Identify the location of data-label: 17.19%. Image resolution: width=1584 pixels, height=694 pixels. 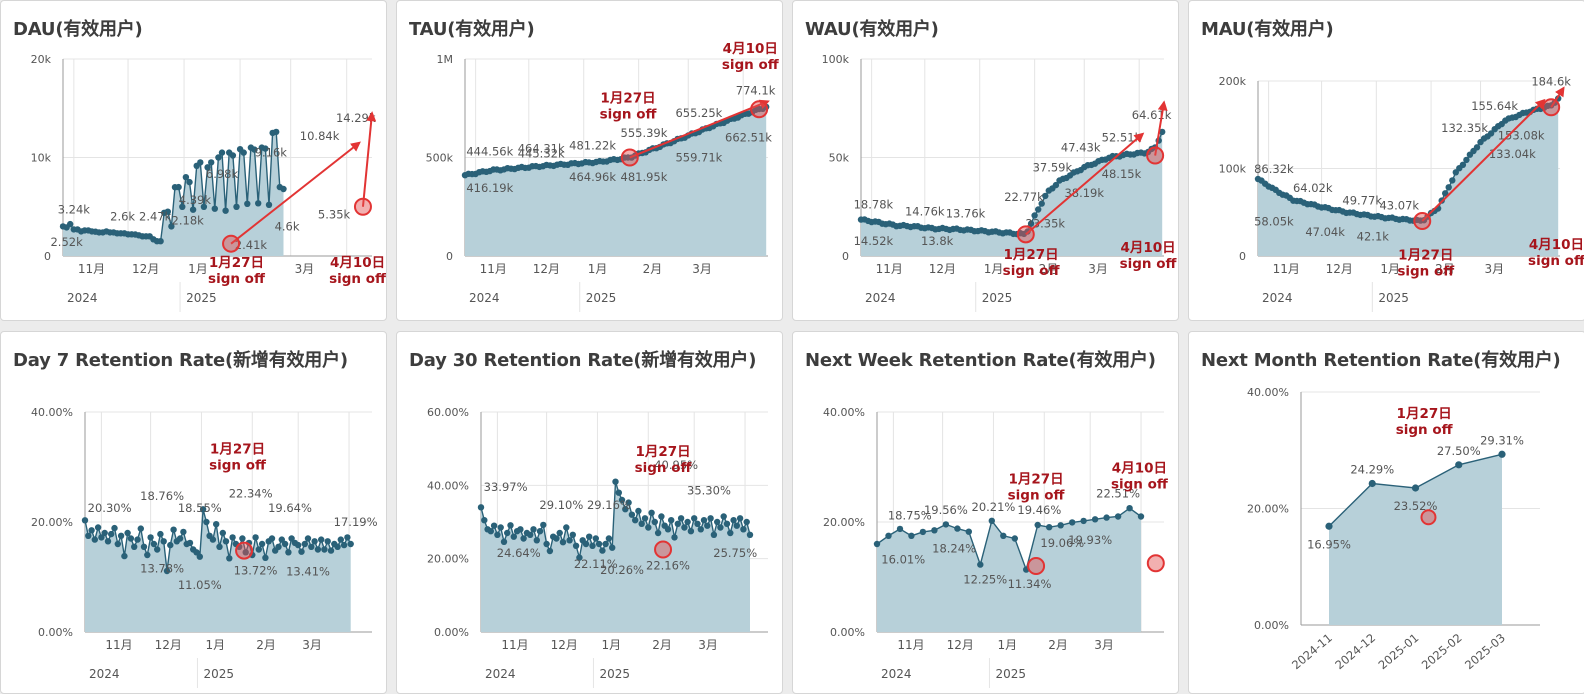
(356, 522).